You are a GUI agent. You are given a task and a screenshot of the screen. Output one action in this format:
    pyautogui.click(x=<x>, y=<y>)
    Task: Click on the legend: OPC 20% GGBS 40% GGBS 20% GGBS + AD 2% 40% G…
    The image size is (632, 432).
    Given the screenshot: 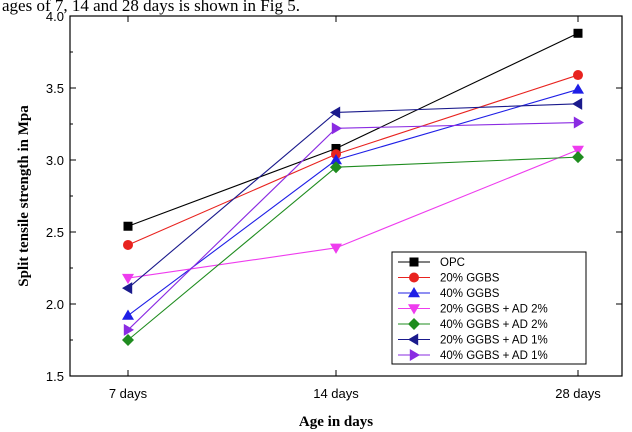 What is the action you would take?
    pyautogui.click(x=489, y=308)
    